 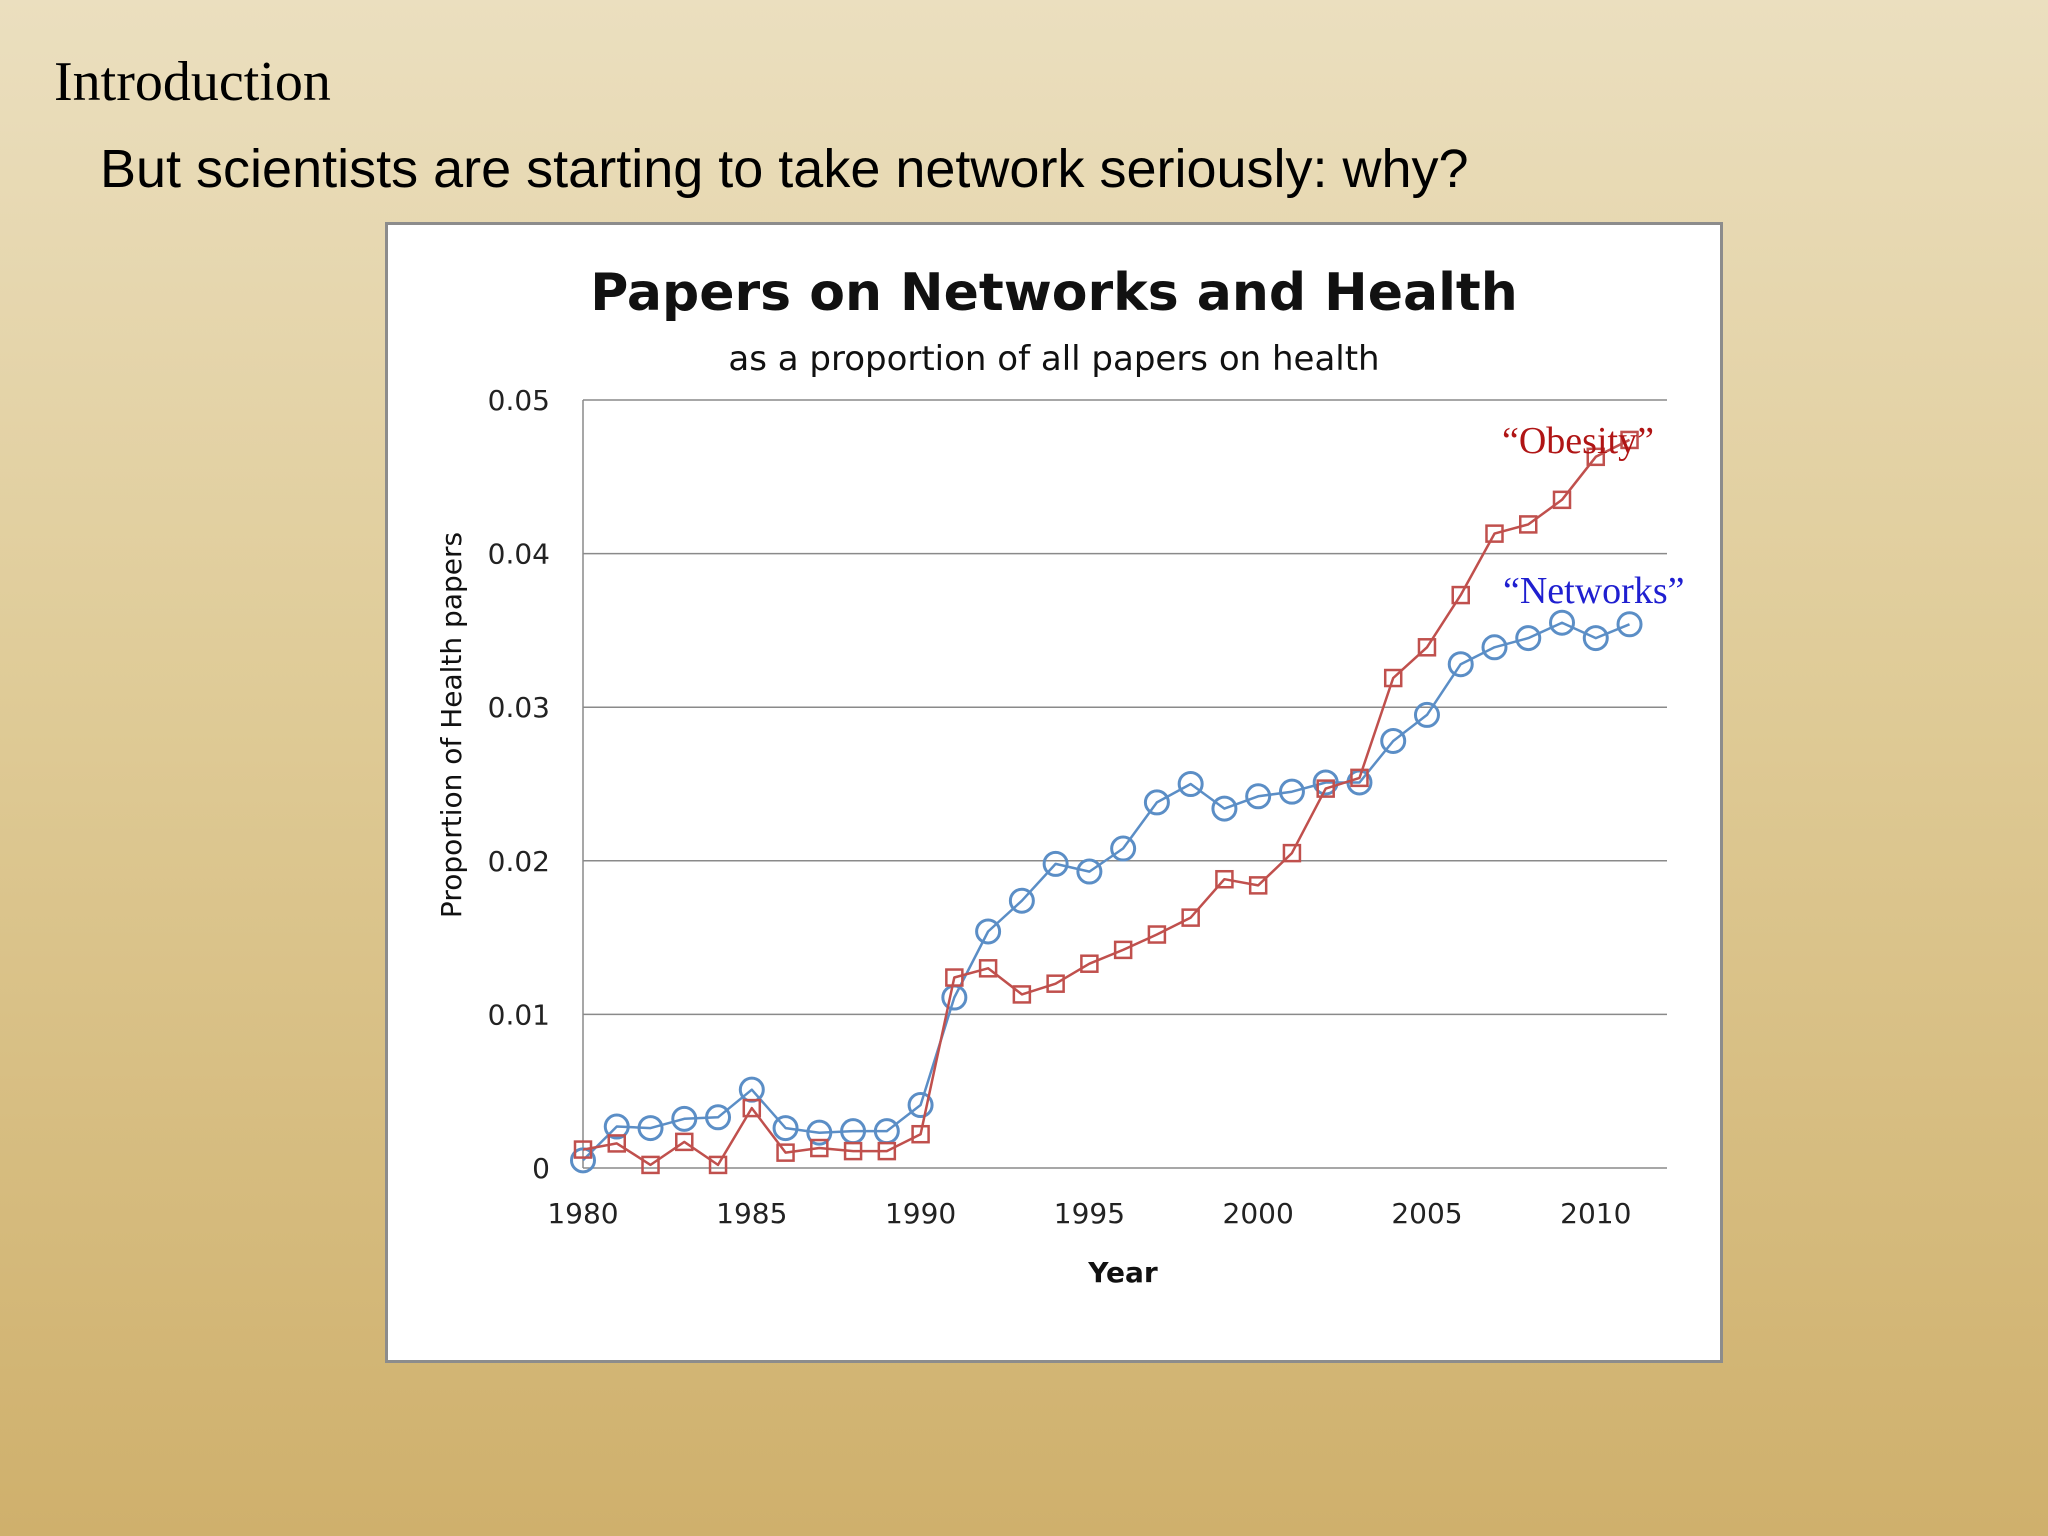 What do you see at coordinates (541, 1168) in the screenshot?
I see `y-tick-label: 0` at bounding box center [541, 1168].